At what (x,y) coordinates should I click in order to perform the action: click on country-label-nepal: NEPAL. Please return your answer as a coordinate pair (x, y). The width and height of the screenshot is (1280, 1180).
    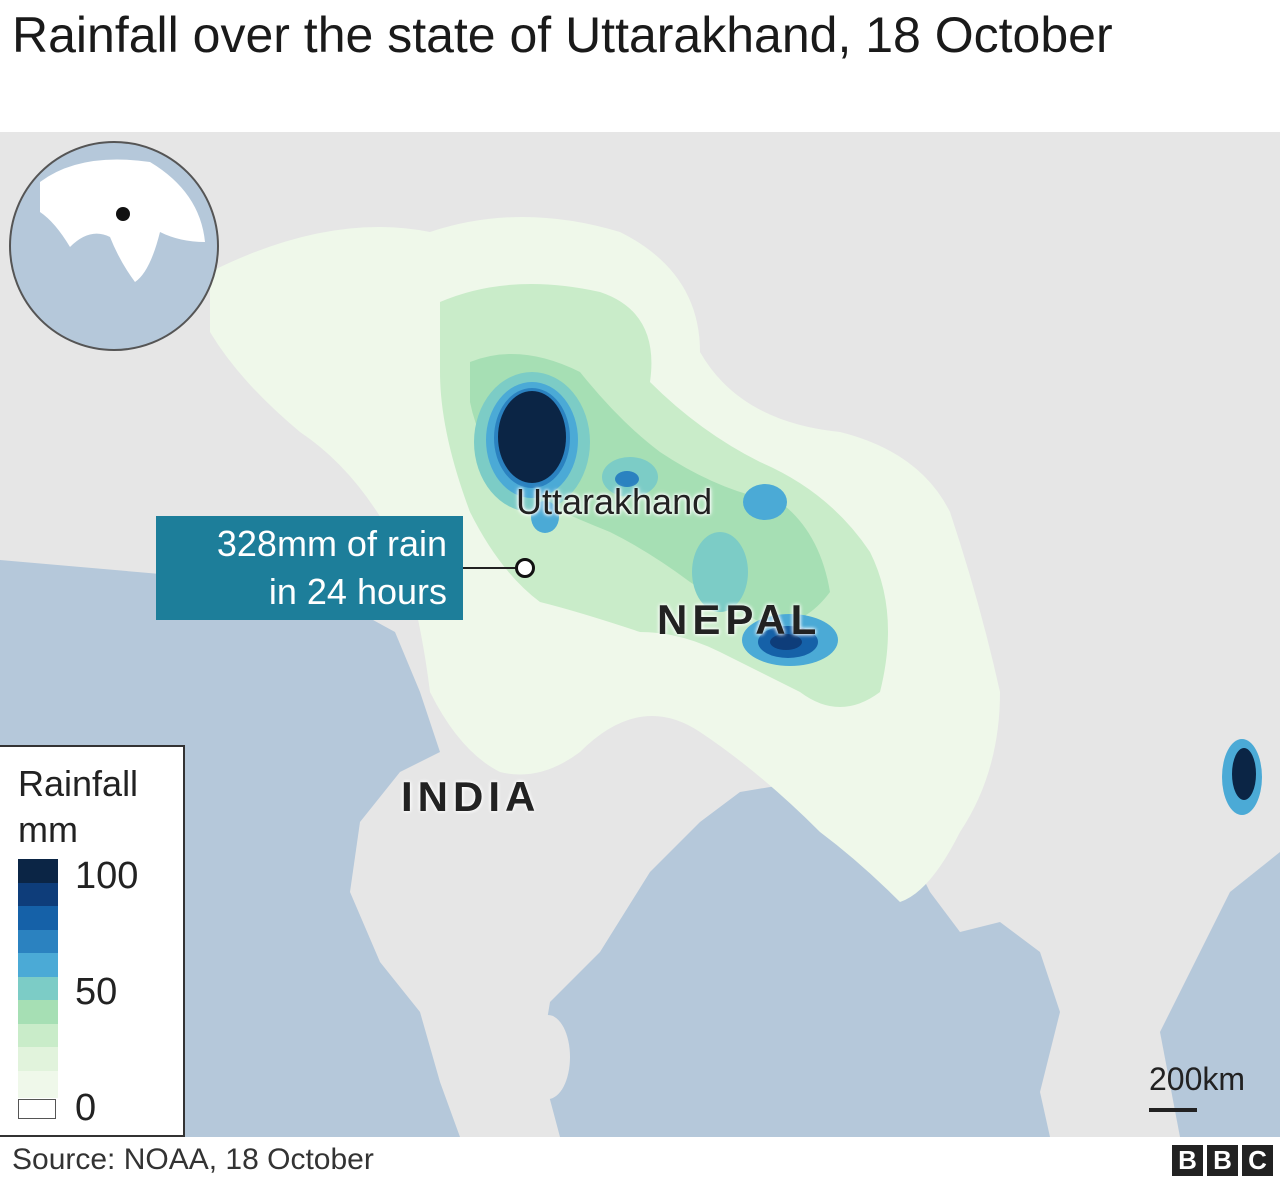
    Looking at the image, I should click on (739, 619).